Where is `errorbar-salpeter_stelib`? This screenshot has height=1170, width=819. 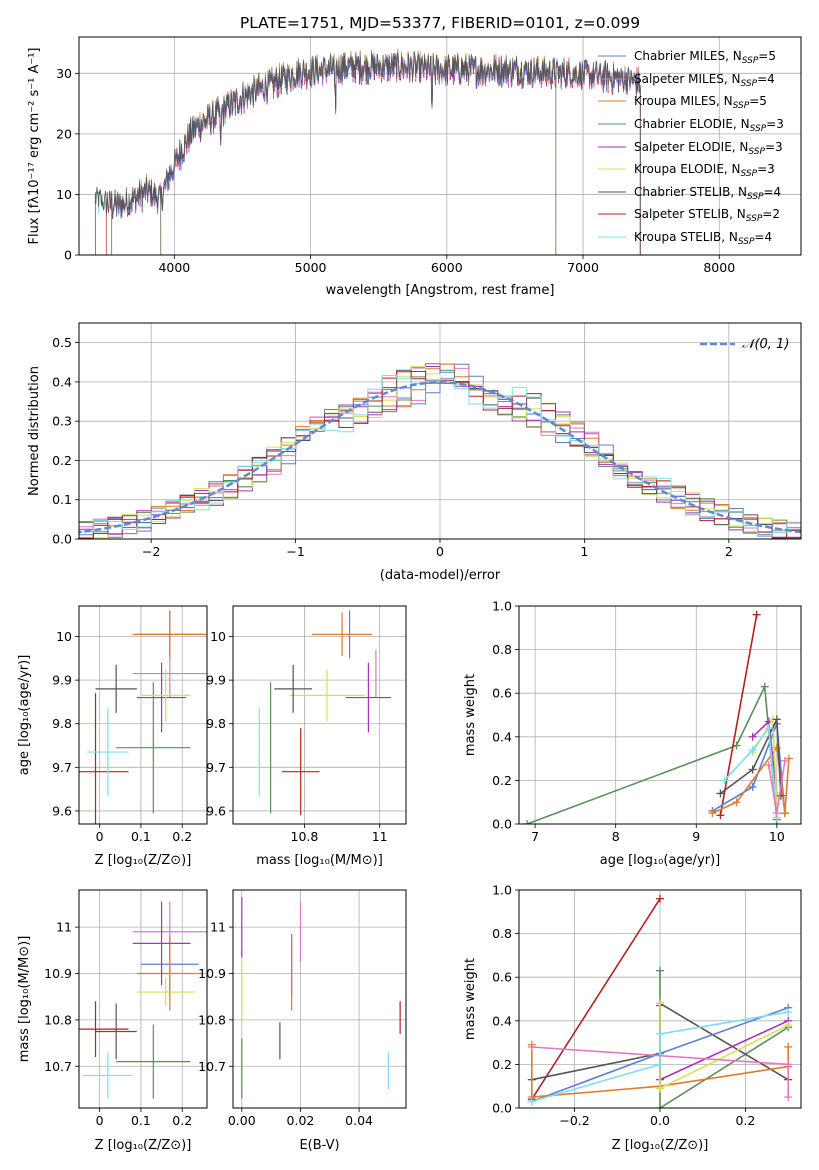
errorbar-salpeter_stelib is located at coordinates (300, 772).